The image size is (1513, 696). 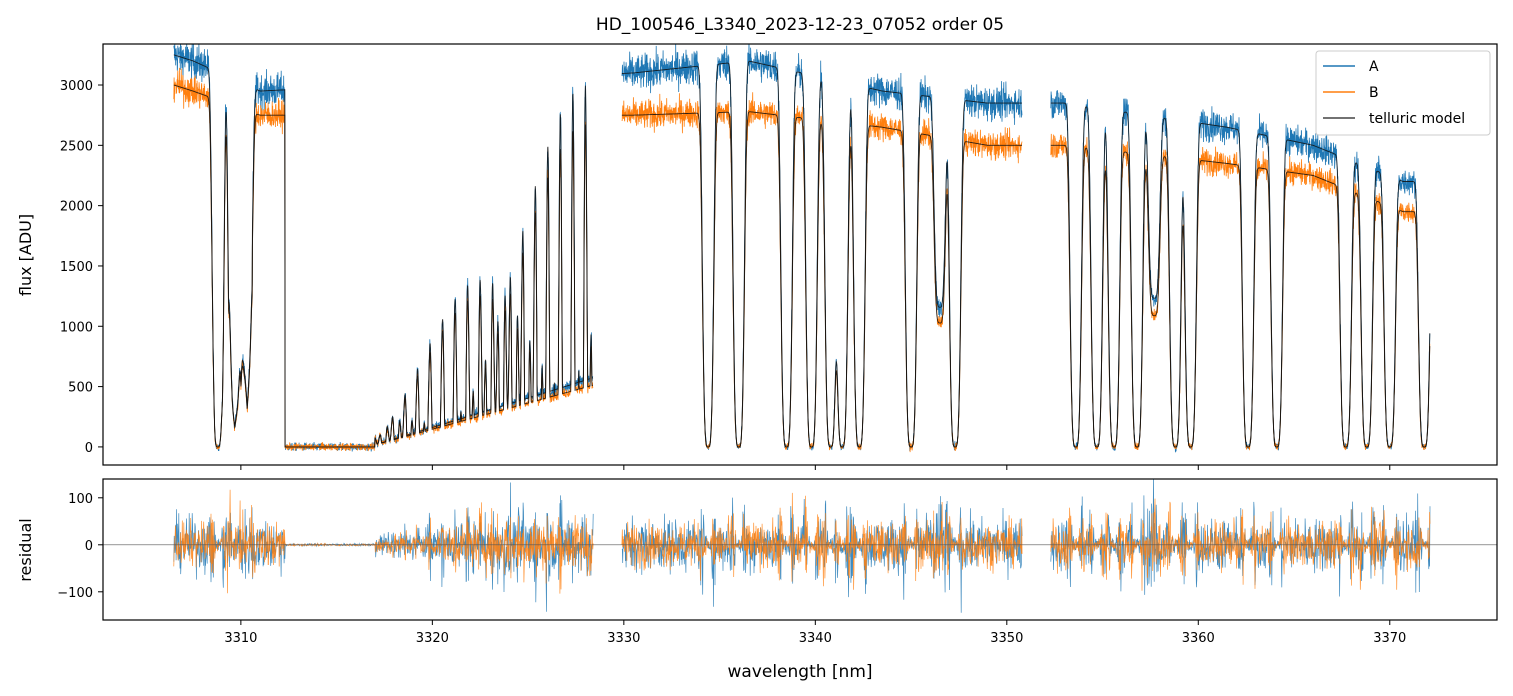 I want to click on x-axis-label: wavelength [nm], so click(x=799, y=672).